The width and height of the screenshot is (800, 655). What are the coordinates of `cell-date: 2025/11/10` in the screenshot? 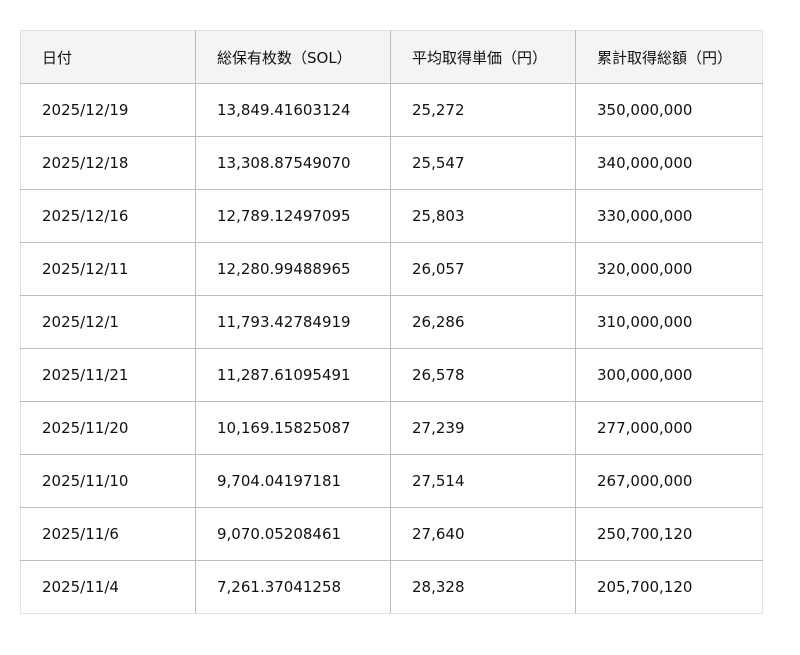 It's located at (108, 481).